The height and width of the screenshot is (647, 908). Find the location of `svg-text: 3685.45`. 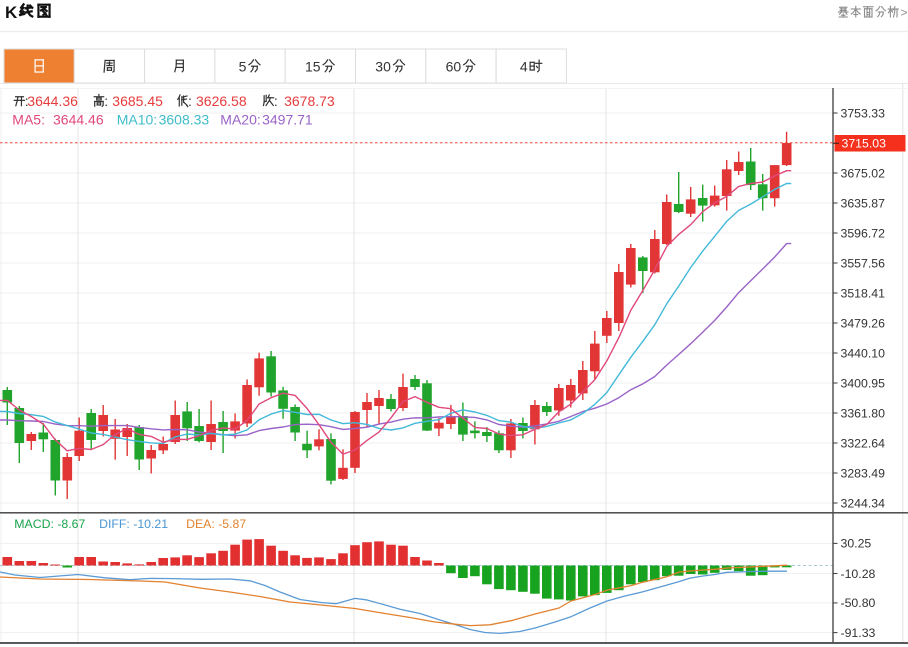

svg-text: 3685.45 is located at coordinates (137, 101).